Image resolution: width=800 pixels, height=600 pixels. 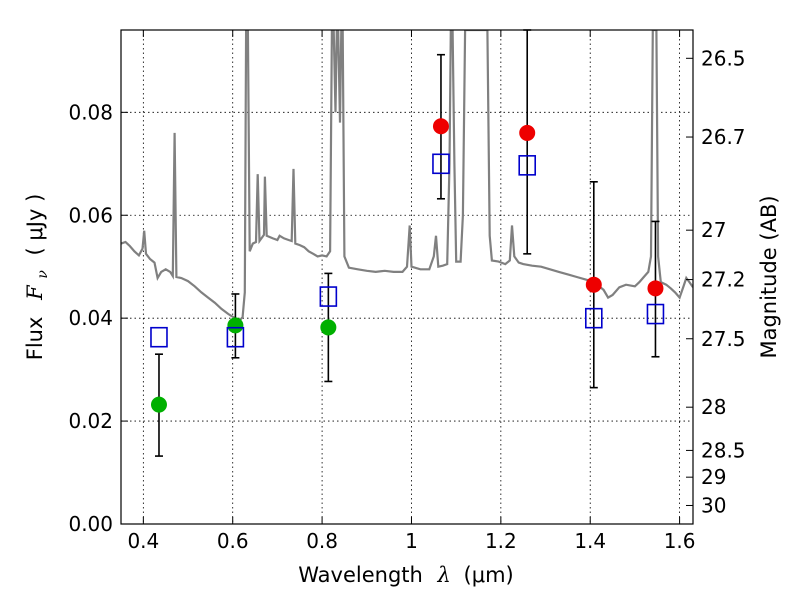 What do you see at coordinates (769, 276) in the screenshot?
I see `magnitude-axis-label: Magnitude (AB)` at bounding box center [769, 276].